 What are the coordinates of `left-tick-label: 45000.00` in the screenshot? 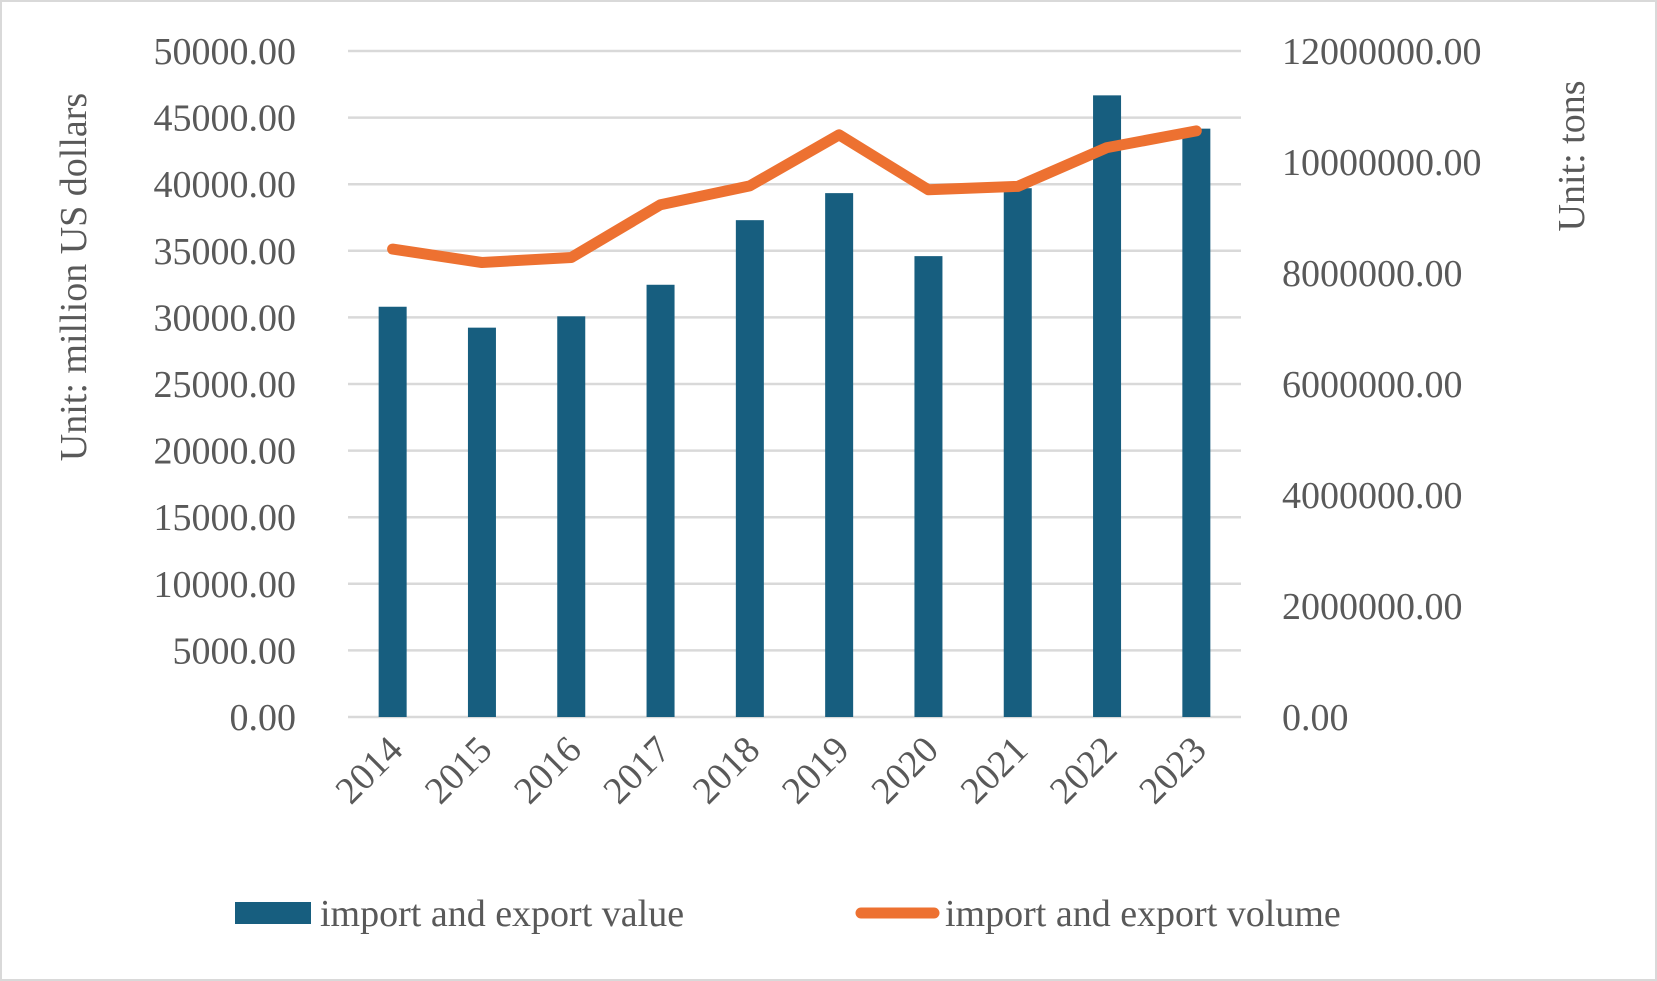 It's located at (225, 119).